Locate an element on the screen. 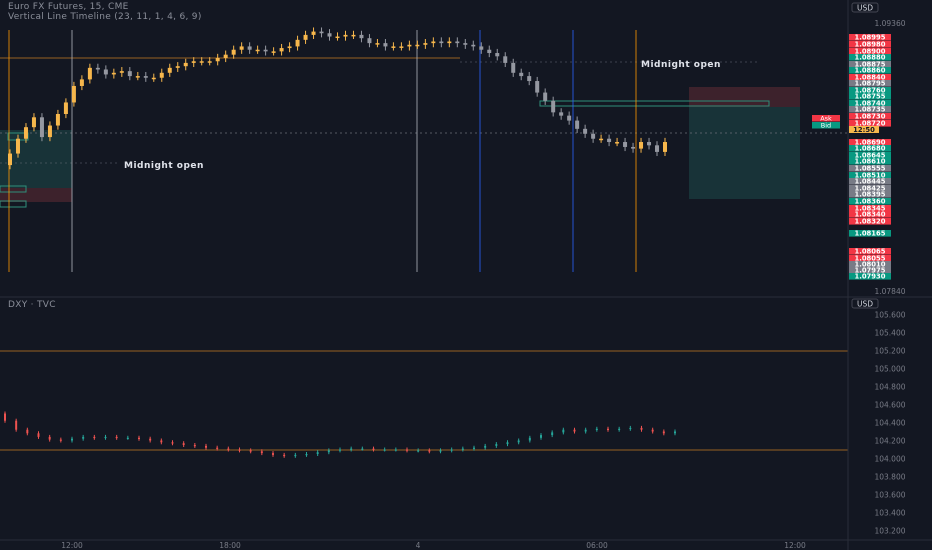  time-tick: 06:00 is located at coordinates (597, 545).